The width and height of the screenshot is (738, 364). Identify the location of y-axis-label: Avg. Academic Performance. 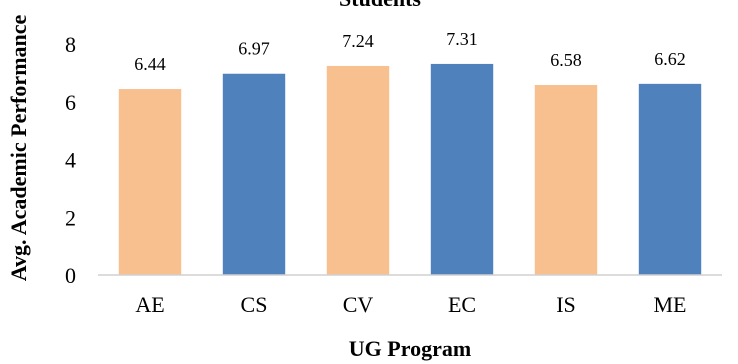
(18, 147).